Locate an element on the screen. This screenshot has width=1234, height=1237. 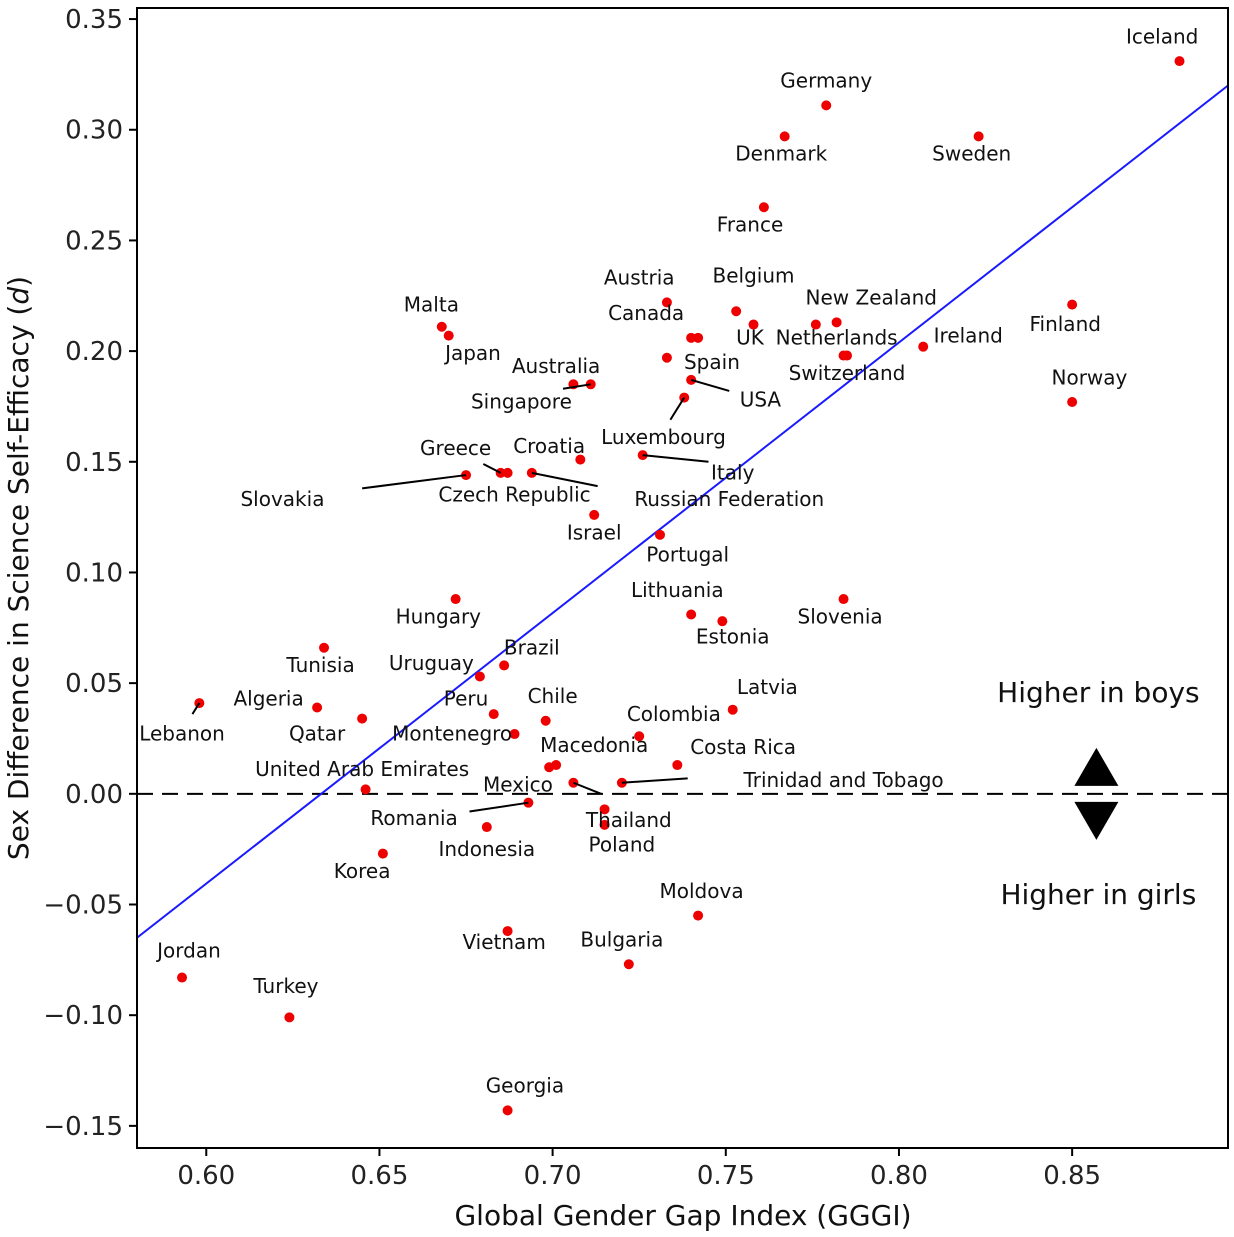
y-tick-label: −0.15 is located at coordinates (83, 1127).